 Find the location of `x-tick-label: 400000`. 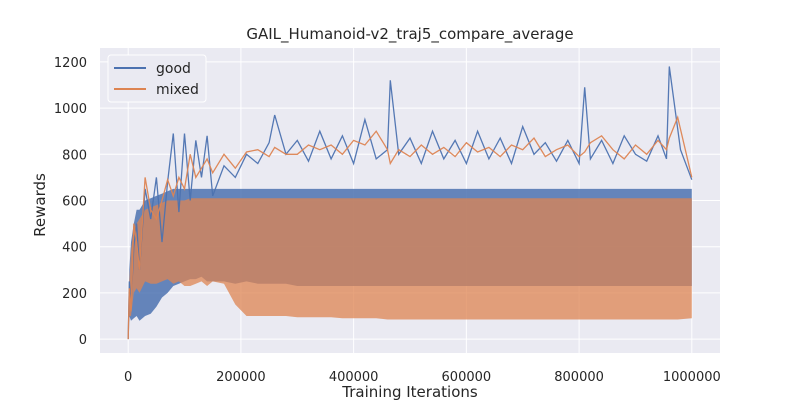

x-tick-label: 400000 is located at coordinates (354, 377).